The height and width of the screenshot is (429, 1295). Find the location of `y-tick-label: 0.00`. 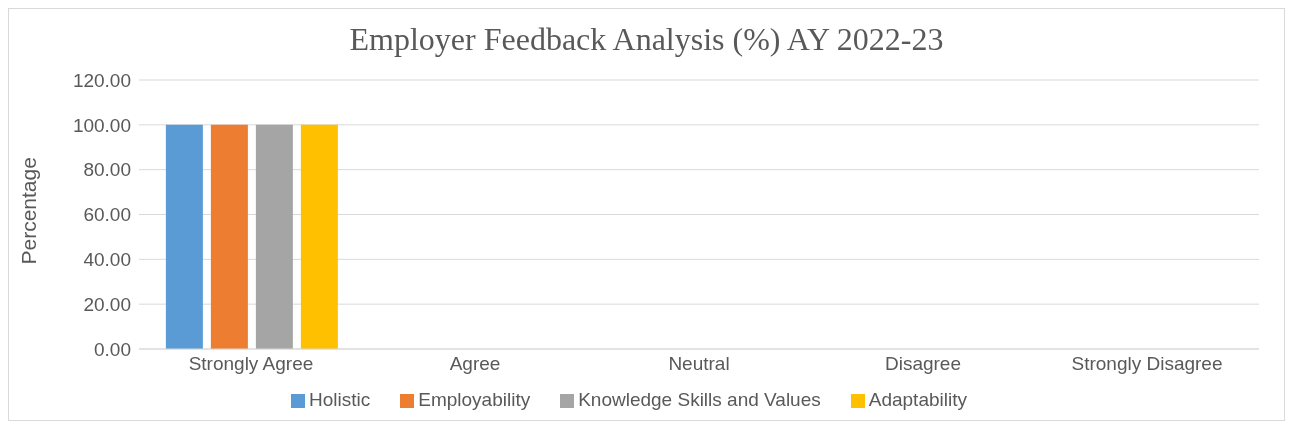

y-tick-label: 0.00 is located at coordinates (112, 349).